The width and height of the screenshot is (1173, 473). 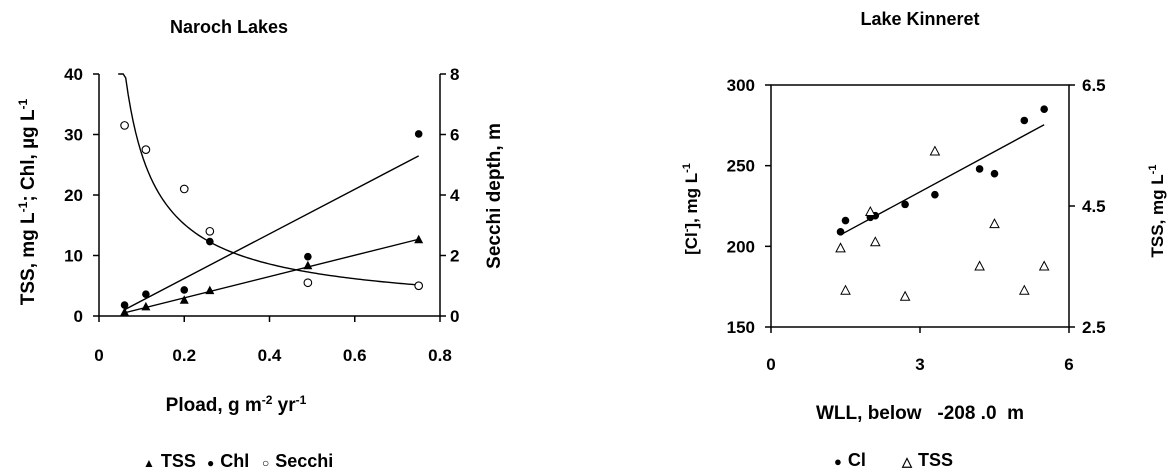 What do you see at coordinates (454, 135) in the screenshot?
I see `y2-tick-label: 6` at bounding box center [454, 135].